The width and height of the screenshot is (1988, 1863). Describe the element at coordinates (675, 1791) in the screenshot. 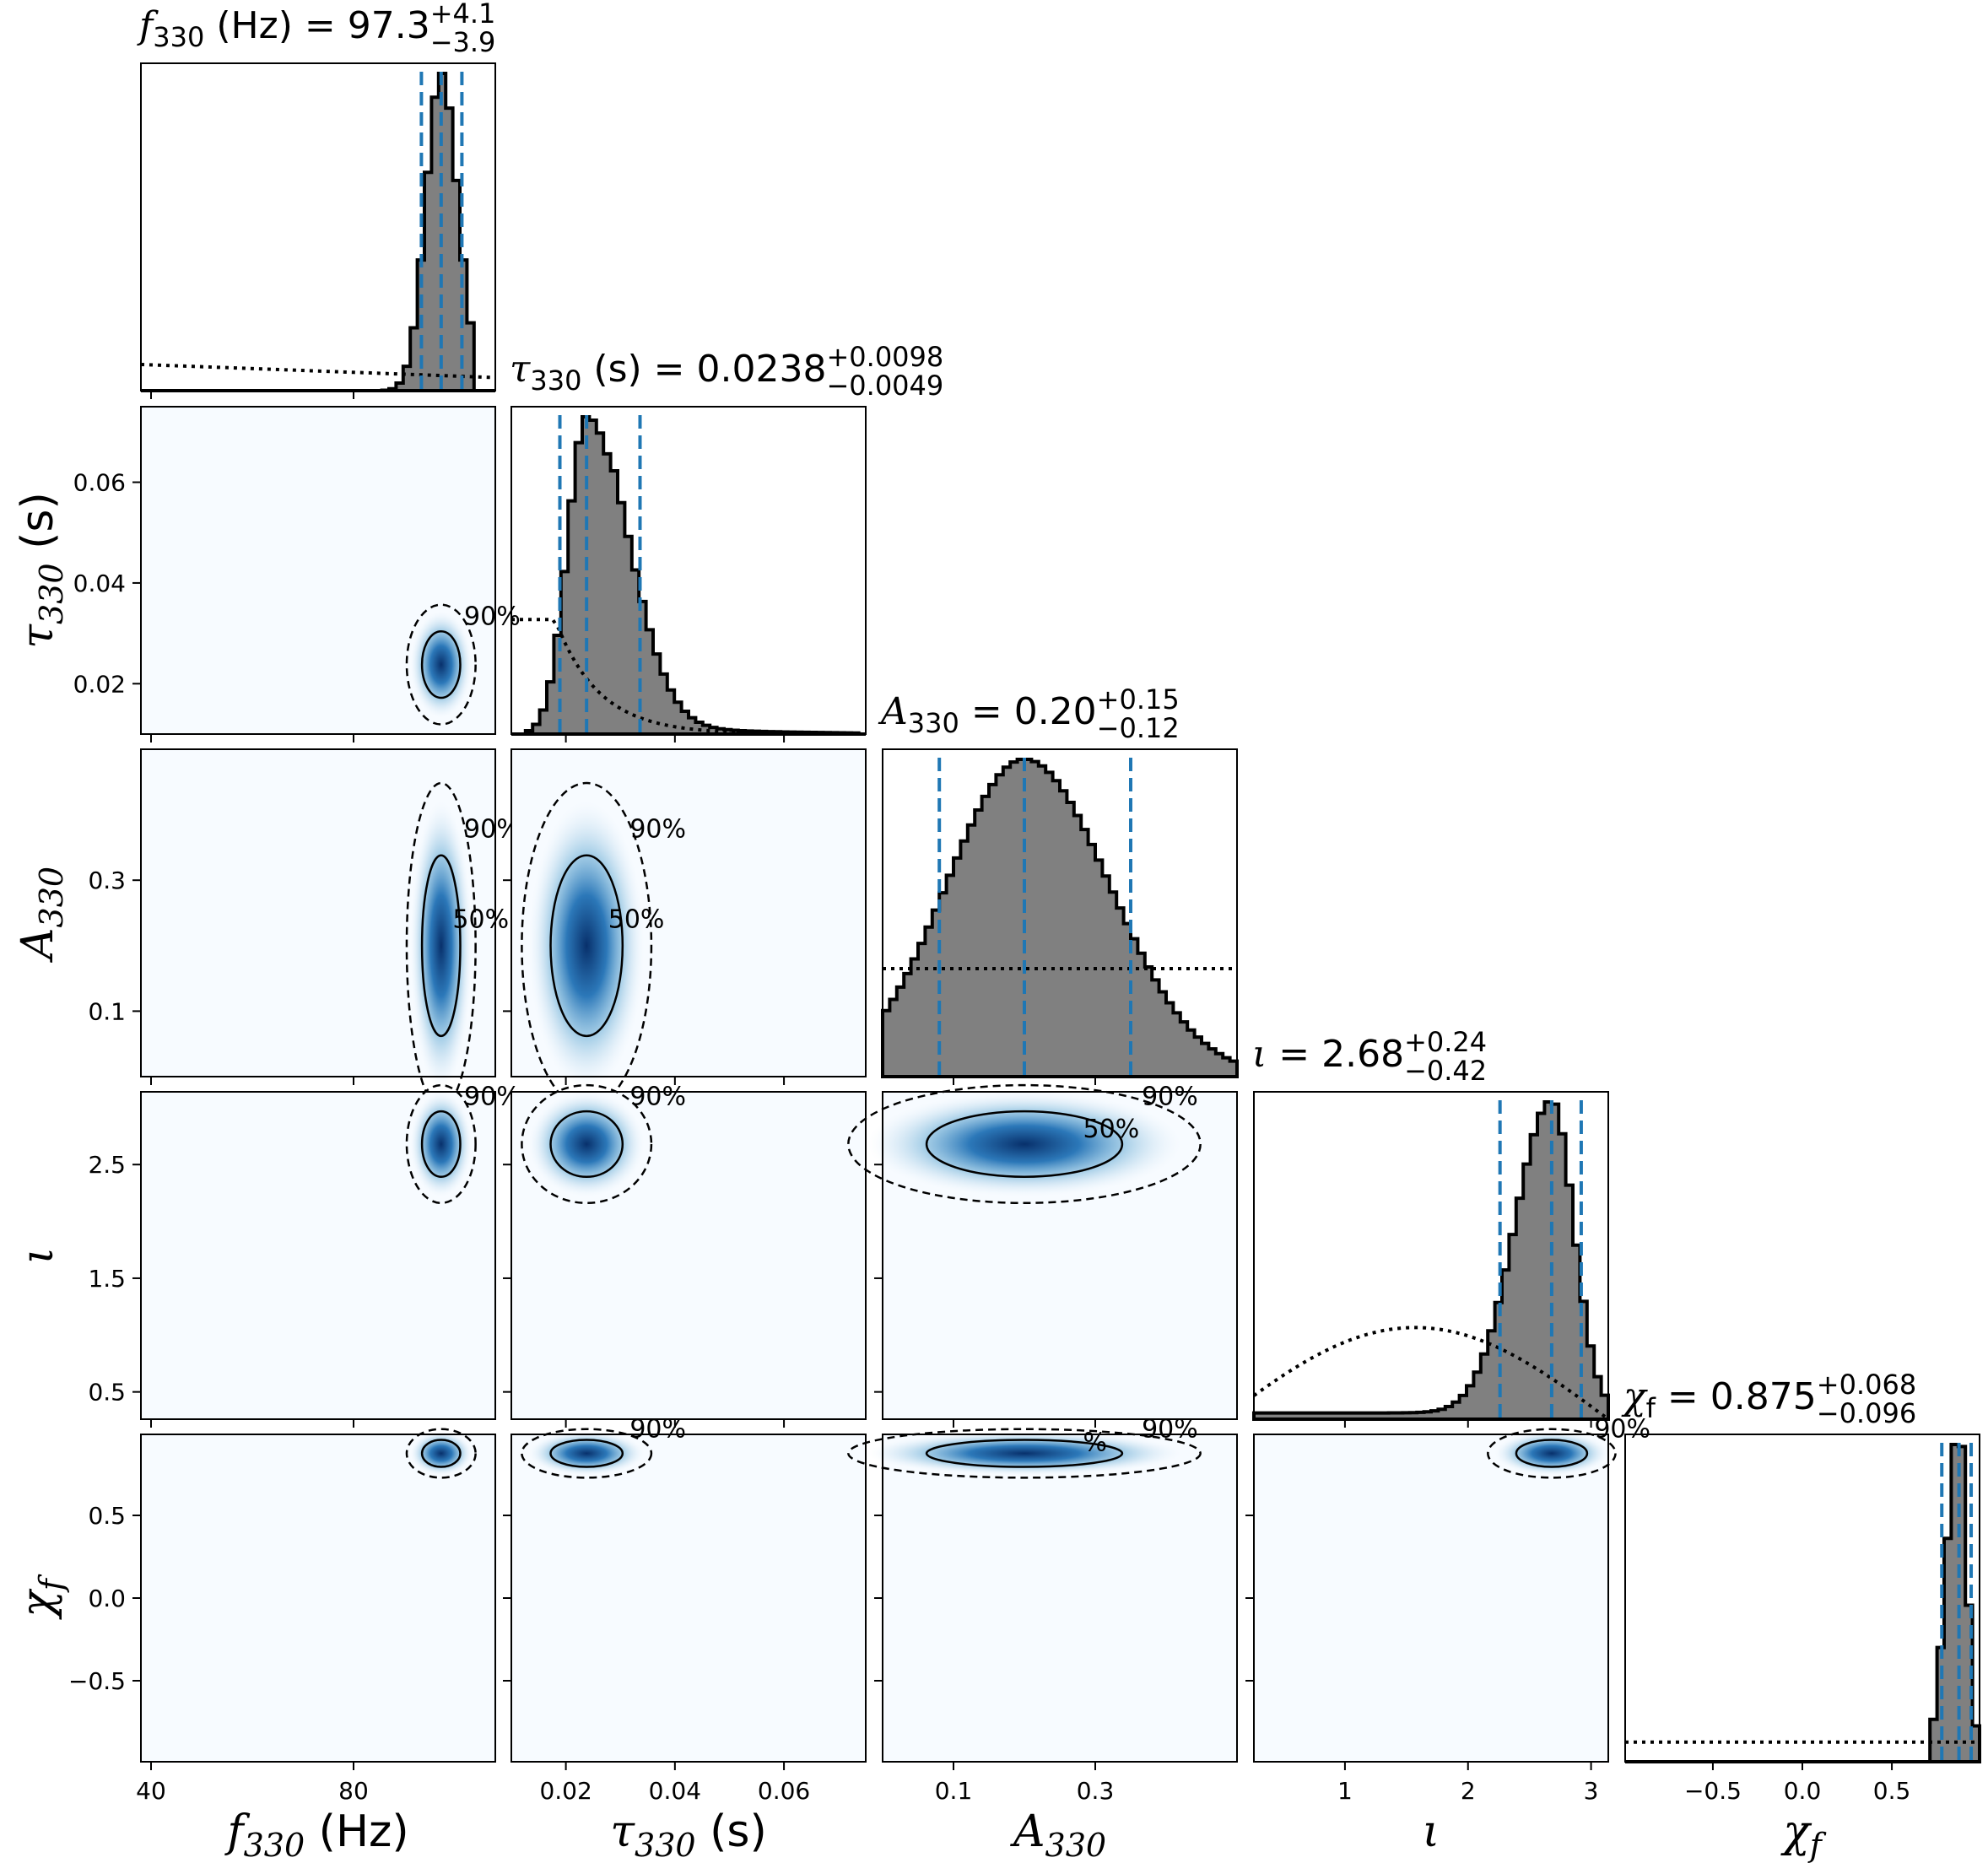

I see `x-tick-label: 0.04` at that location.